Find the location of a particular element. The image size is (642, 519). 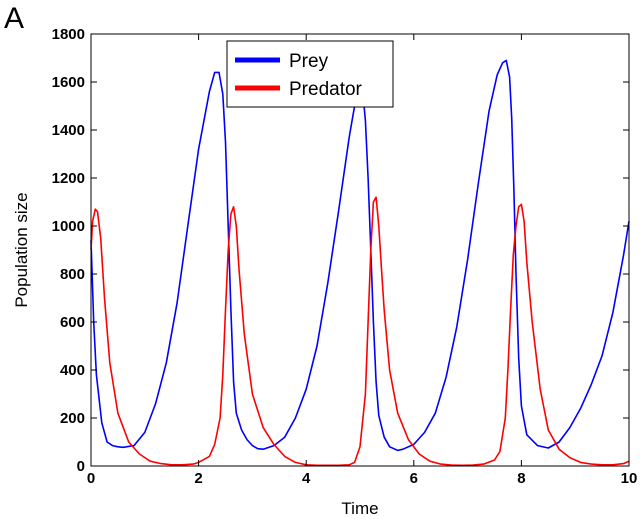

x-tick-label: 10 is located at coordinates (629, 478).